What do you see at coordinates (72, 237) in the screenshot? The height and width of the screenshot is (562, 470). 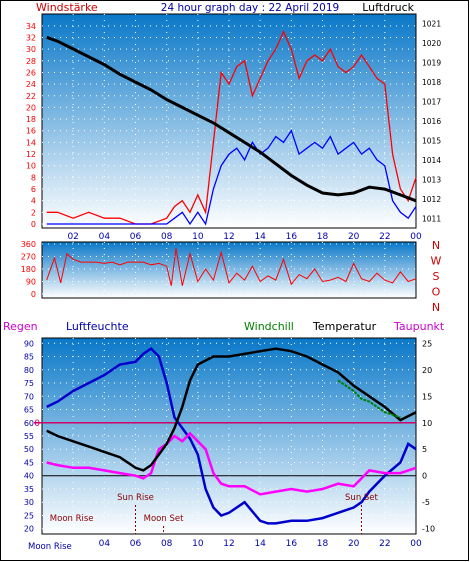 I see `hour-tick-label: 02` at bounding box center [72, 237].